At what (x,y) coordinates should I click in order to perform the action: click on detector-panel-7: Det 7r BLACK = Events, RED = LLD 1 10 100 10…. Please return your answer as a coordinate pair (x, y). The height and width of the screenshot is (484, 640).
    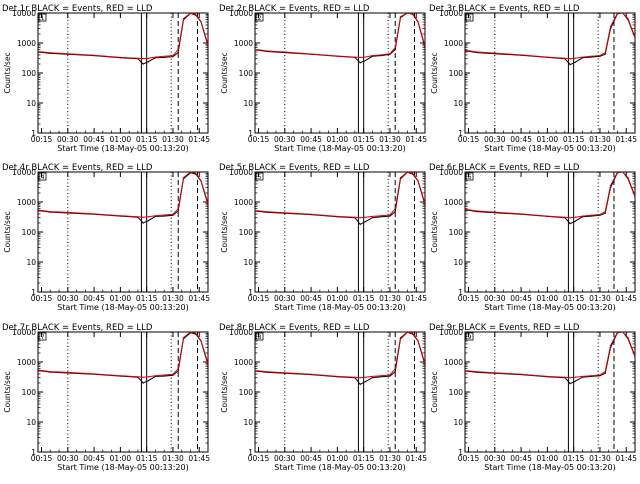
    Looking at the image, I should click on (106, 397).